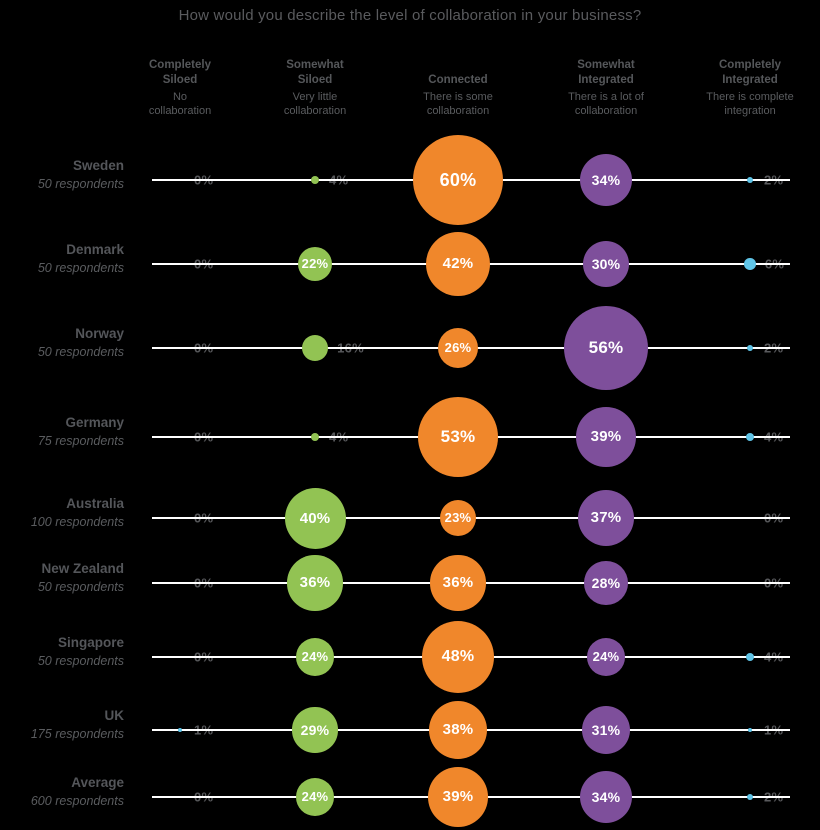 The width and height of the screenshot is (820, 830). What do you see at coordinates (62, 343) in the screenshot?
I see `row-label-norway: Norway 50 respondents` at bounding box center [62, 343].